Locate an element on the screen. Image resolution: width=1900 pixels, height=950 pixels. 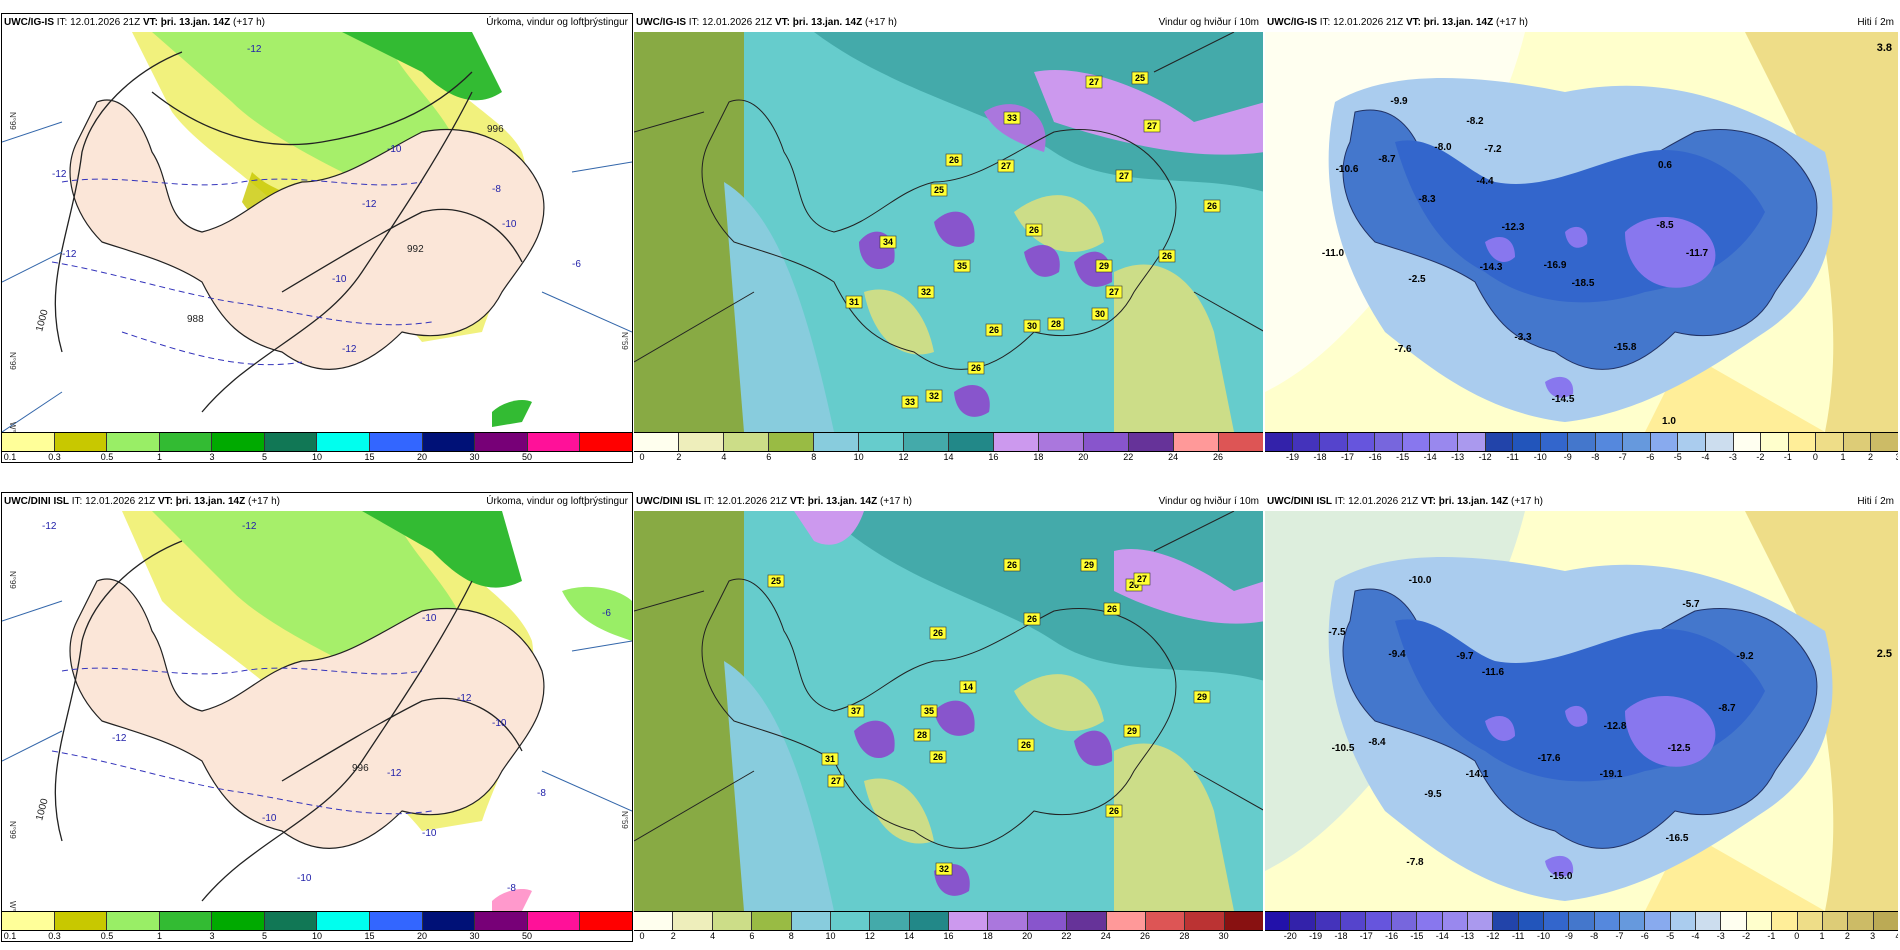
colorbar-tick-label: 0.5 is located at coordinates (107, 457).